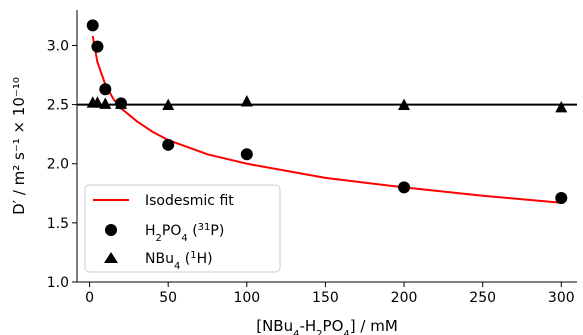  What do you see at coordinates (58, 283) in the screenshot?
I see `y-tick-label: 1.0` at bounding box center [58, 283].